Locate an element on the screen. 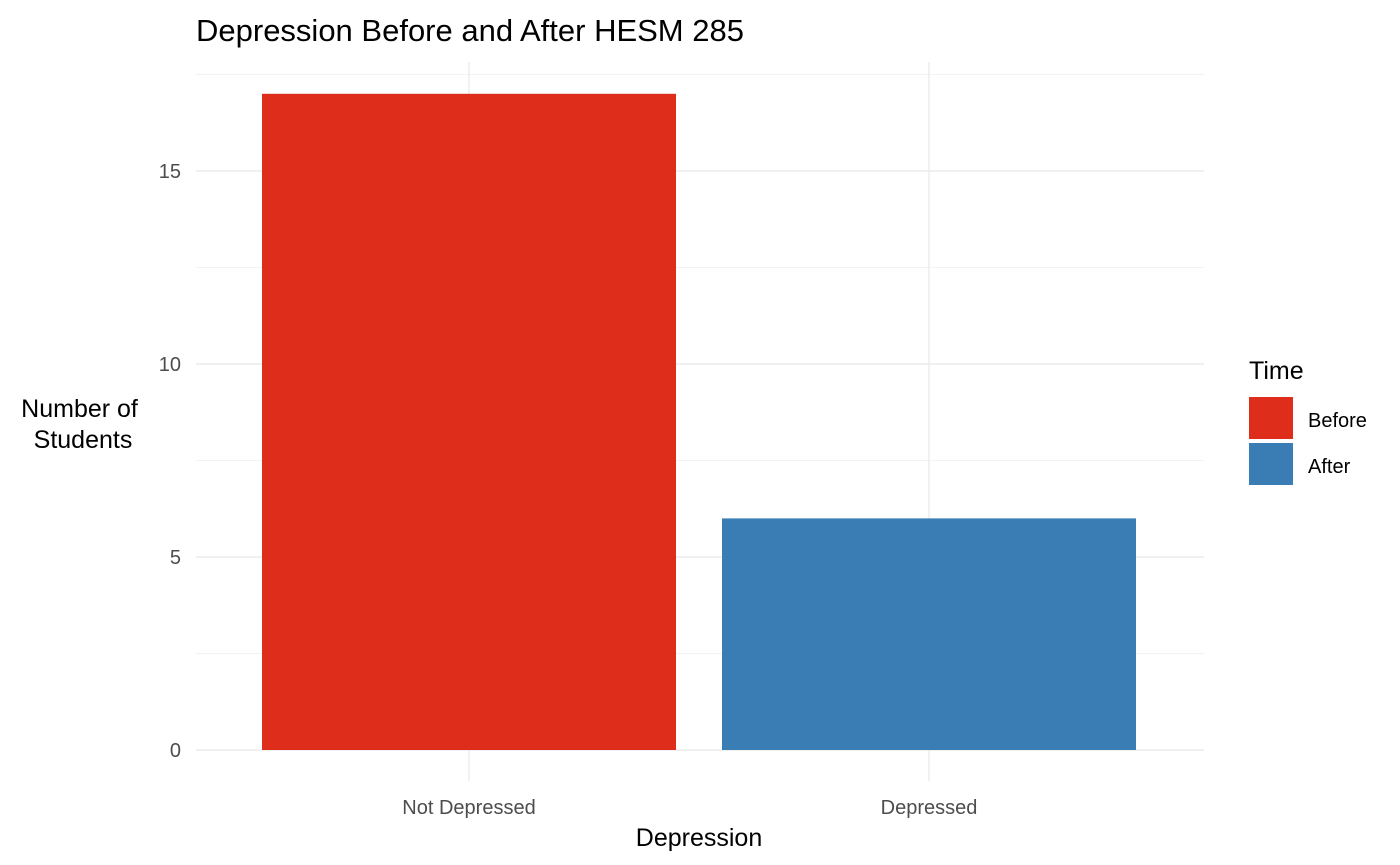  y-tick-label-0: 0 is located at coordinates (175, 751).